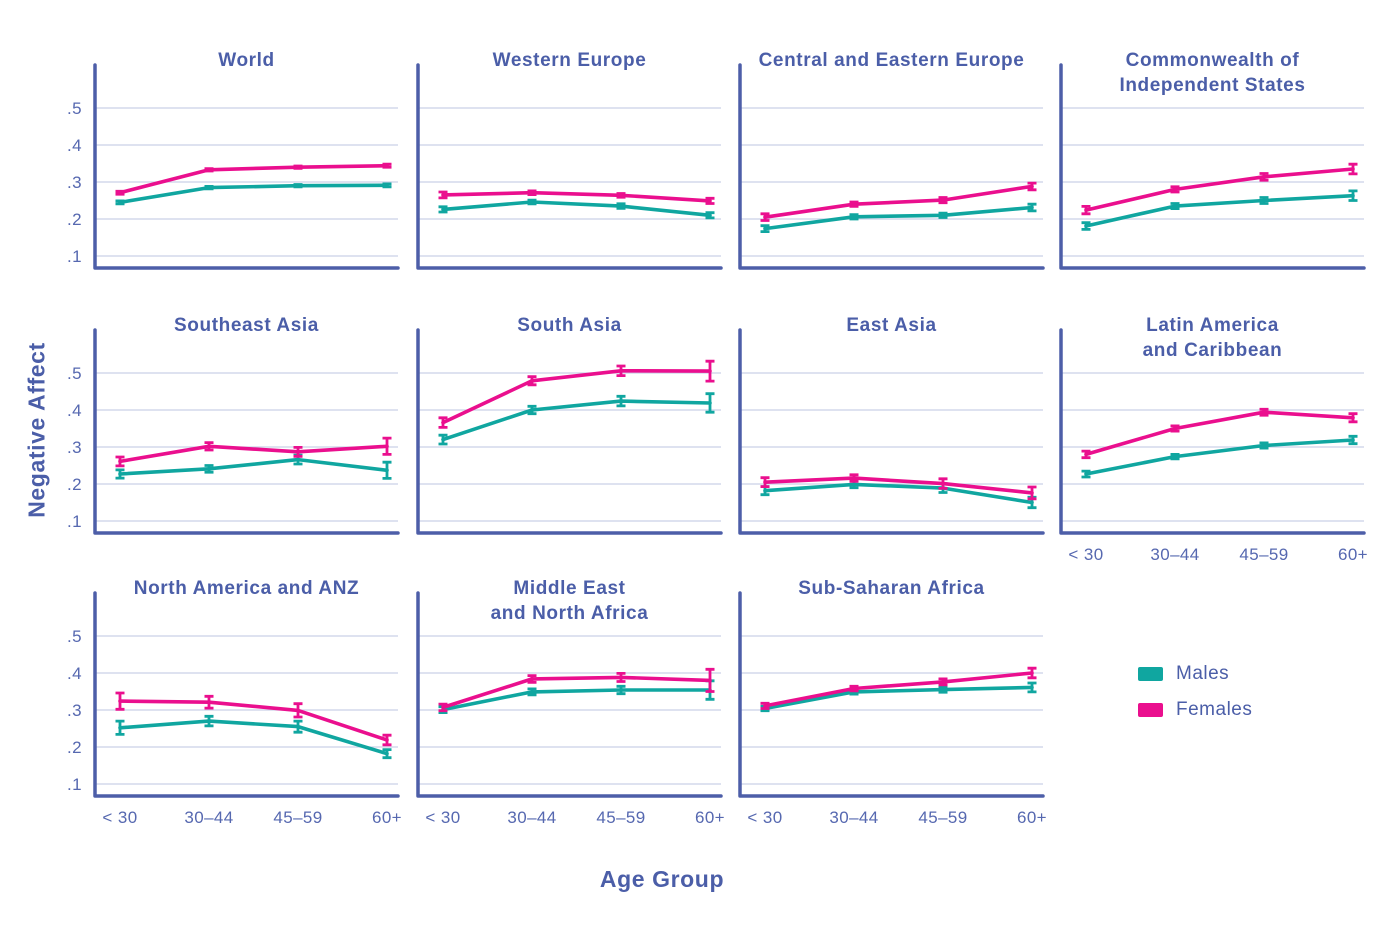 This screenshot has height=925, width=1400. I want to click on legend-item-males: Males, so click(1195, 674).